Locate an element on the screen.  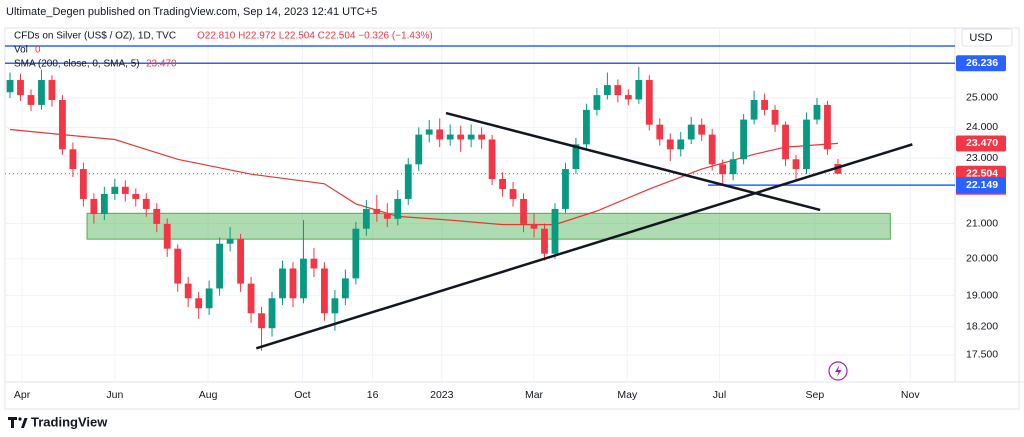
y-tick-label: 19.000 is located at coordinates (982, 295).